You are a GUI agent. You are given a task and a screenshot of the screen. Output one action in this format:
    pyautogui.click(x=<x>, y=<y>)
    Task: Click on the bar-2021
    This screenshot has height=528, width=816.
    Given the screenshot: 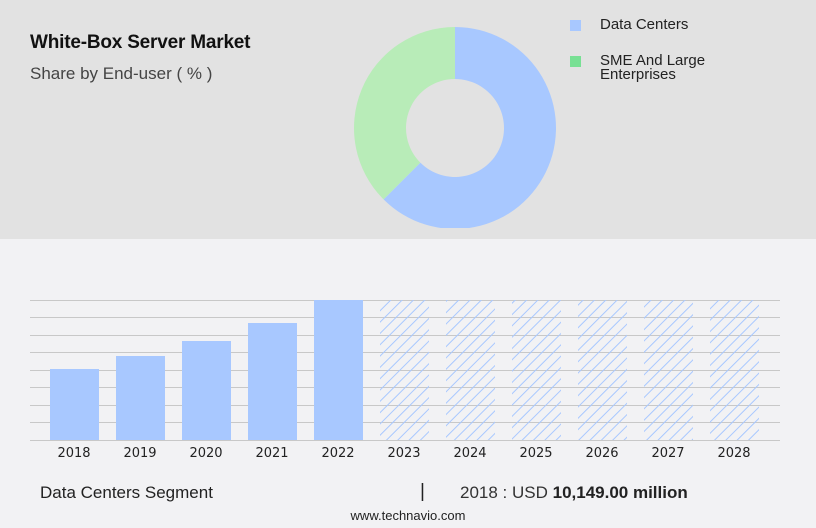 What is the action you would take?
    pyautogui.click(x=272, y=381)
    